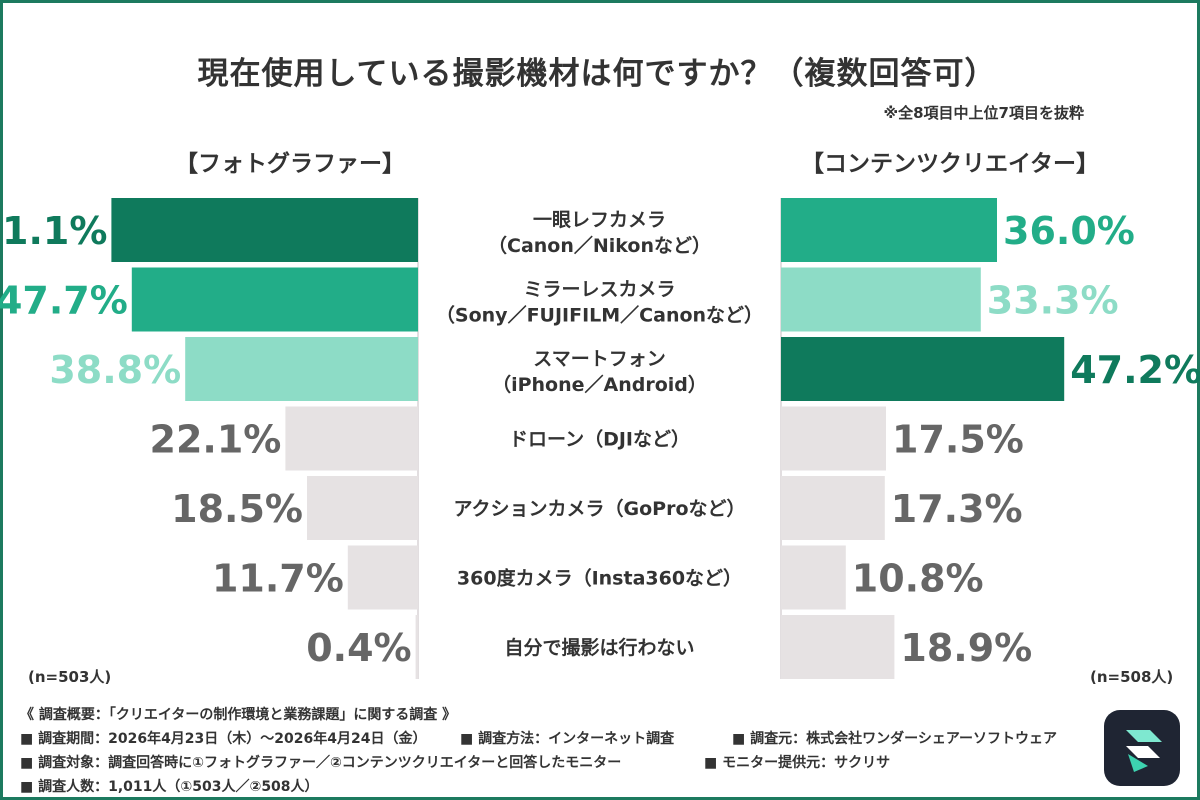 This screenshot has width=1200, height=800. What do you see at coordinates (1142, 748) in the screenshot?
I see `filmora-logo-icon` at bounding box center [1142, 748].